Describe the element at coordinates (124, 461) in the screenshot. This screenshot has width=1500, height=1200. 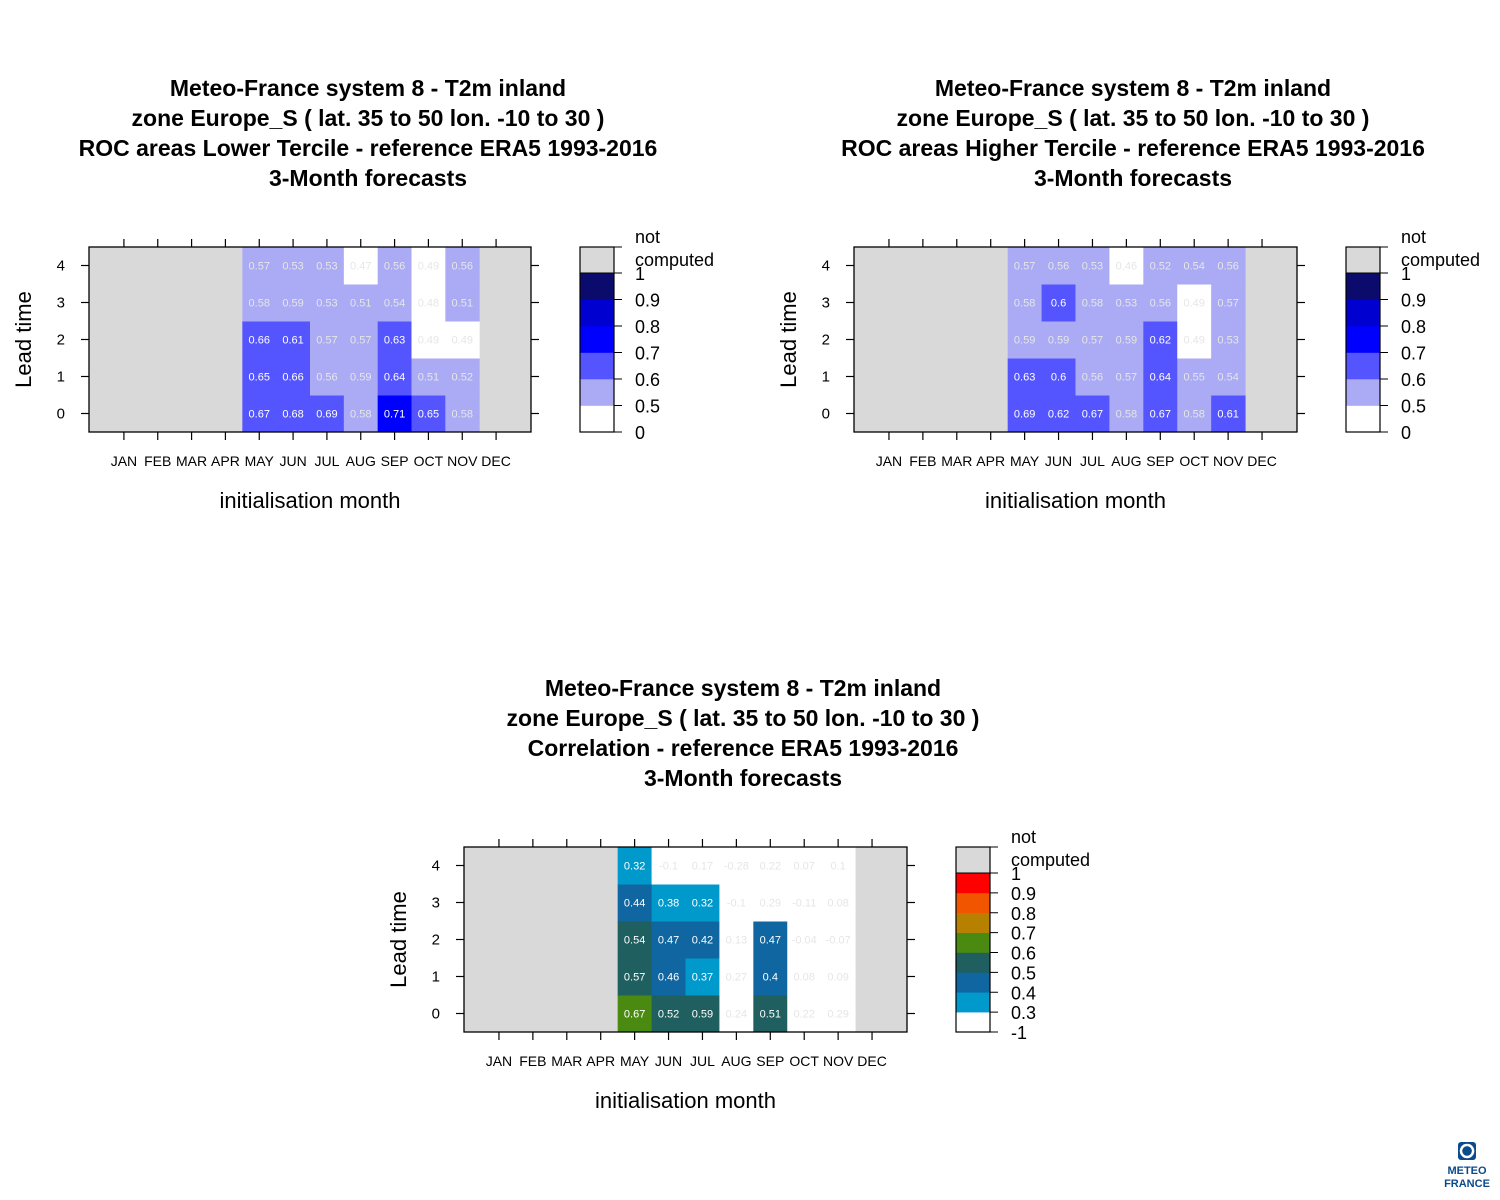
I see `x-tick-label: JAN` at that location.